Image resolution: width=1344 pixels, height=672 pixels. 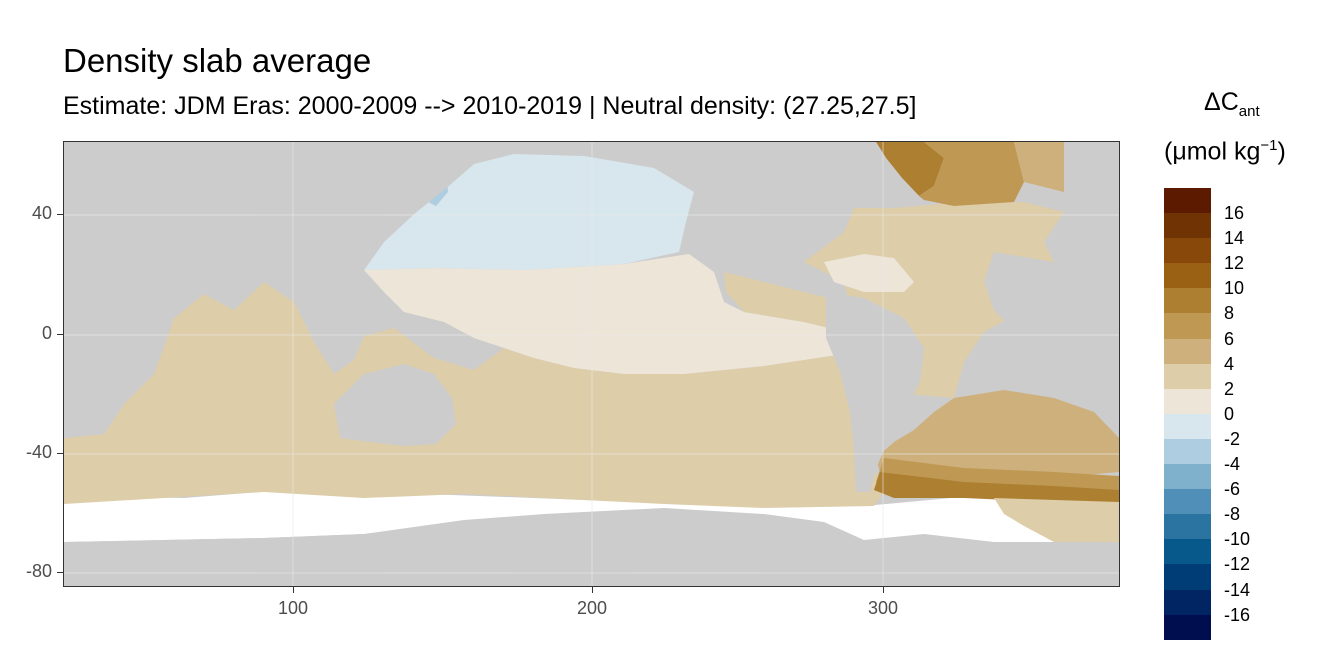 I want to click on y-tick-label: -40, so click(x=38, y=452).